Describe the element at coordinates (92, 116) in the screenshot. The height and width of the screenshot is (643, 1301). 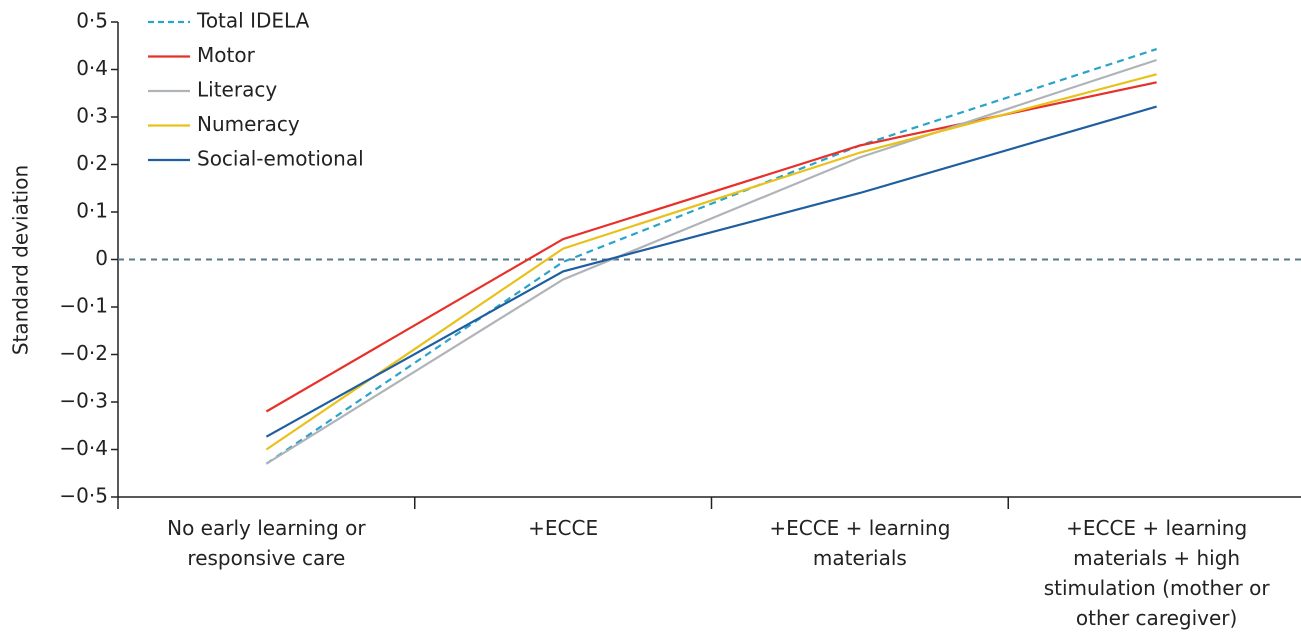
I see `y-tick-label: 0·3` at that location.